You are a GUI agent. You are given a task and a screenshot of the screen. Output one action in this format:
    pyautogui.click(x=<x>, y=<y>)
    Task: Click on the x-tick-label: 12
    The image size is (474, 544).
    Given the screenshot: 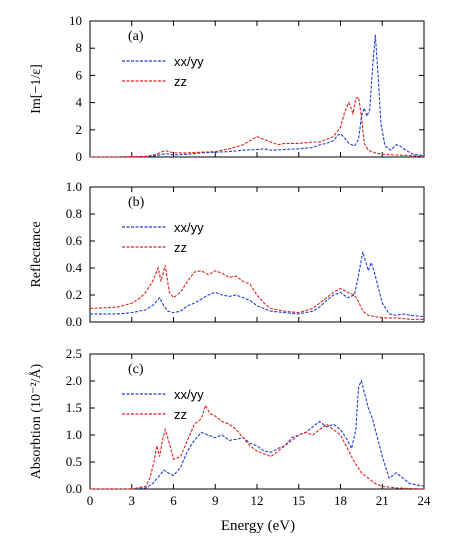 What is the action you would take?
    pyautogui.click(x=257, y=500)
    